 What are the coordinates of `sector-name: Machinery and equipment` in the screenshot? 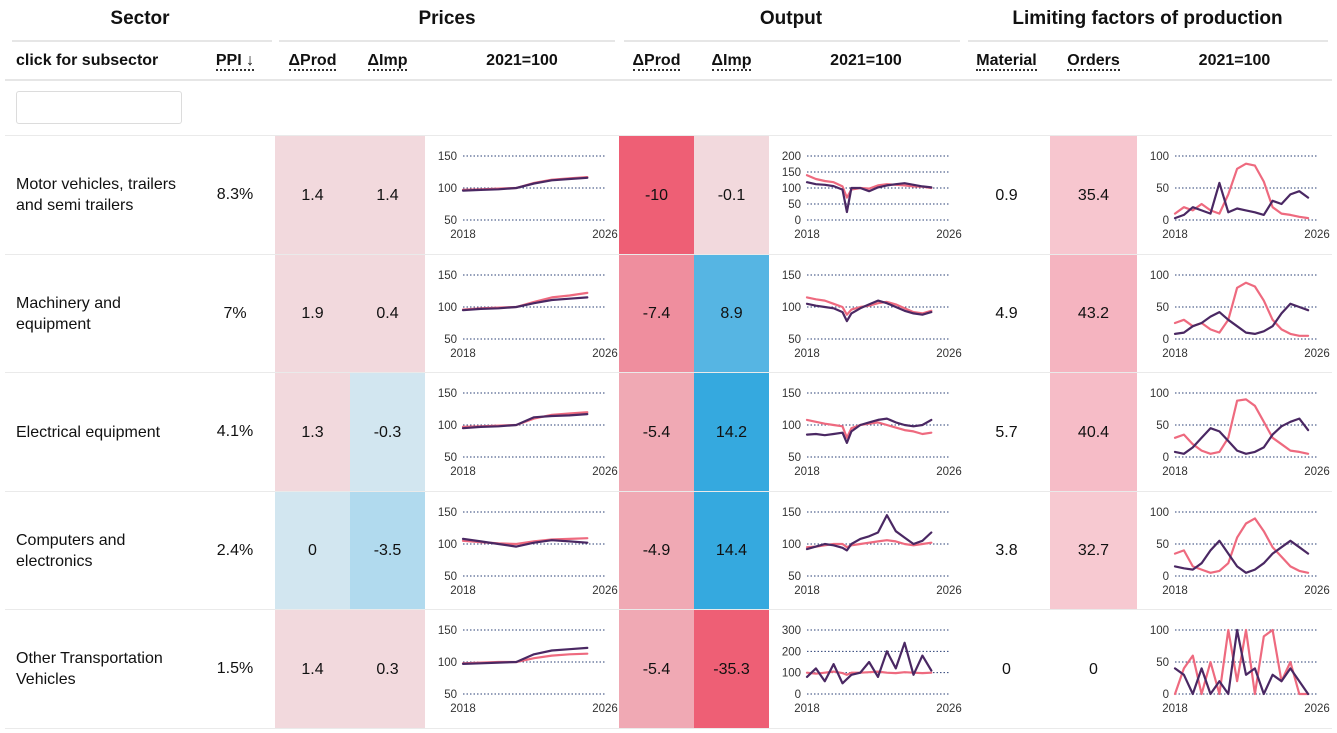 It's located at (68, 313).